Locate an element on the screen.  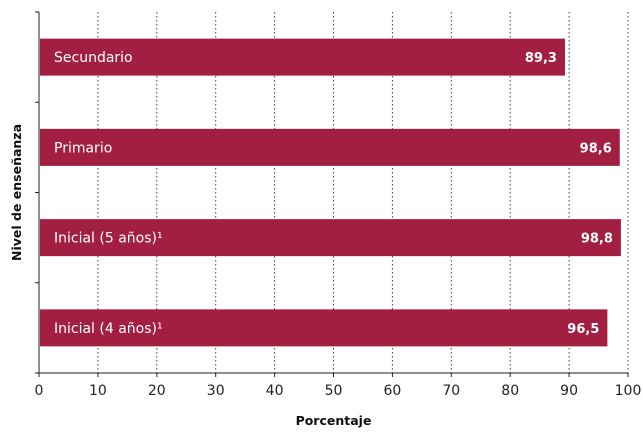
x-tick-label: 80 is located at coordinates (510, 391).